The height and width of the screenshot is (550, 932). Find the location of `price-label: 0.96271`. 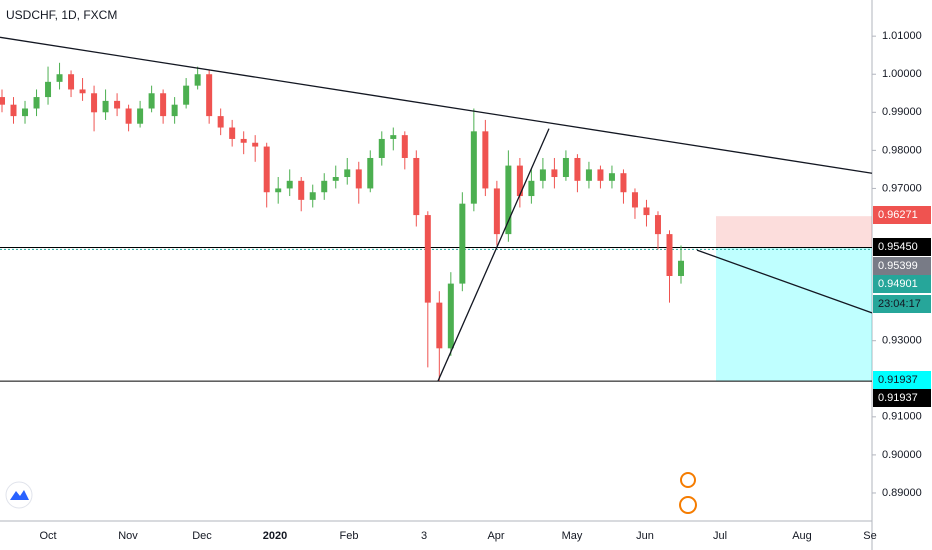

price-label: 0.96271 is located at coordinates (898, 215).